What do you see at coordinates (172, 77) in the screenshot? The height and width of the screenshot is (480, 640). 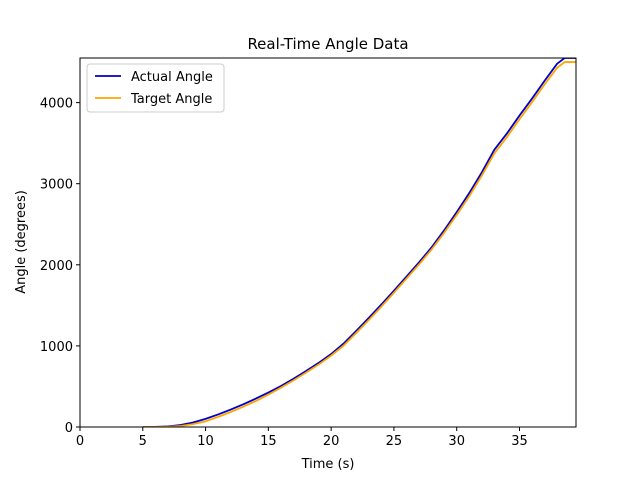 I see `legend-label-actual: Actual Angle` at bounding box center [172, 77].